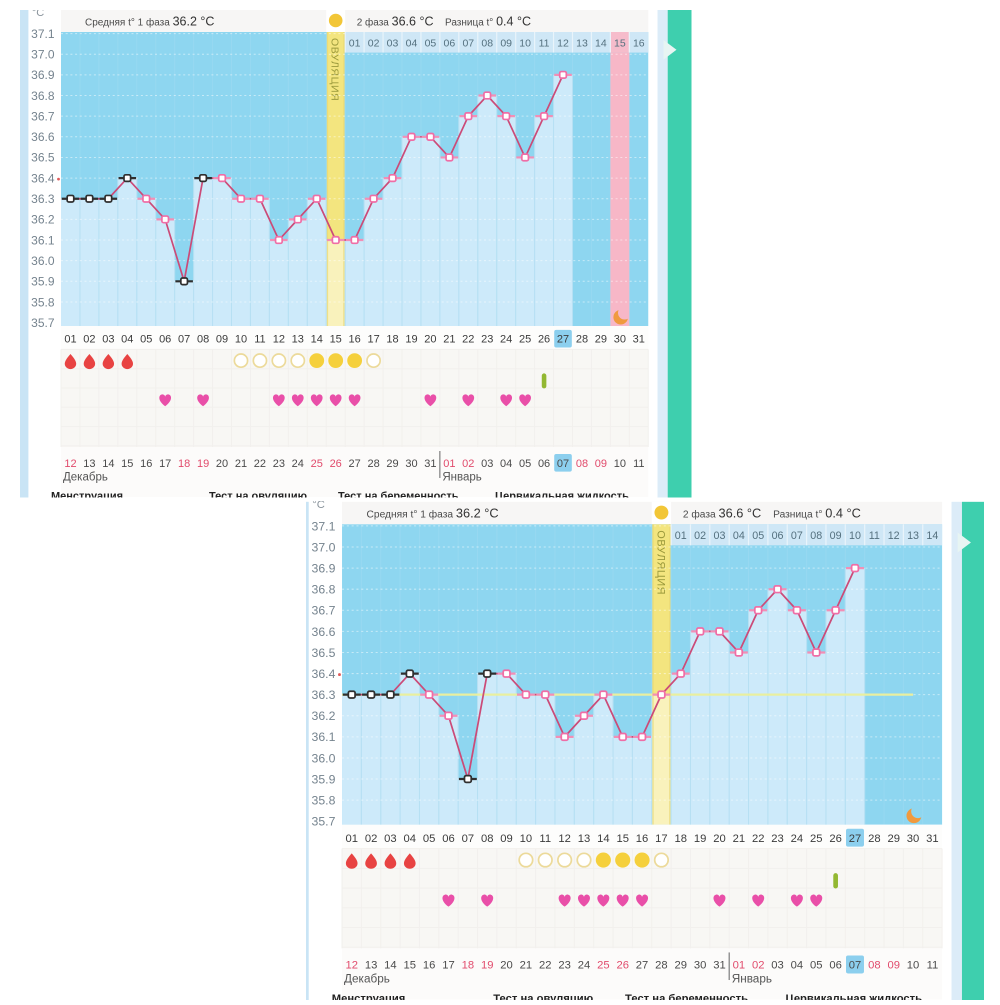 This screenshot has height=1005, width=1000. Describe the element at coordinates (722, 513) in the screenshot. I see `svg-text: 2 фаза 36.6 °C` at that location.